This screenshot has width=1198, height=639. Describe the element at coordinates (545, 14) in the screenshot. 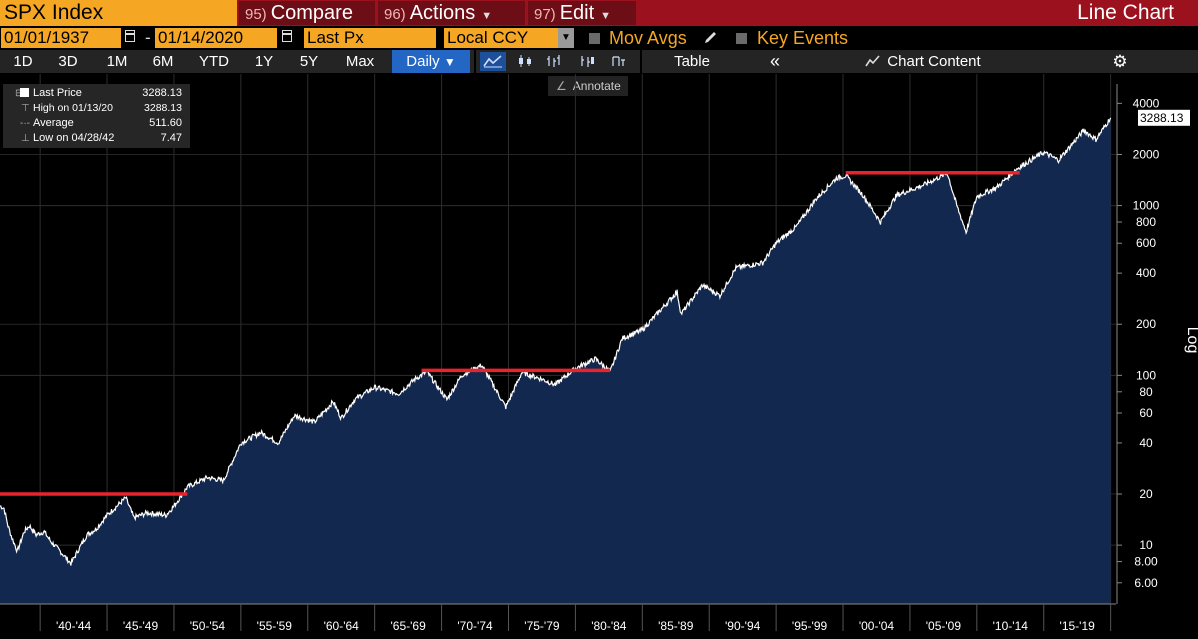

I see `edit-number: 97)` at that location.